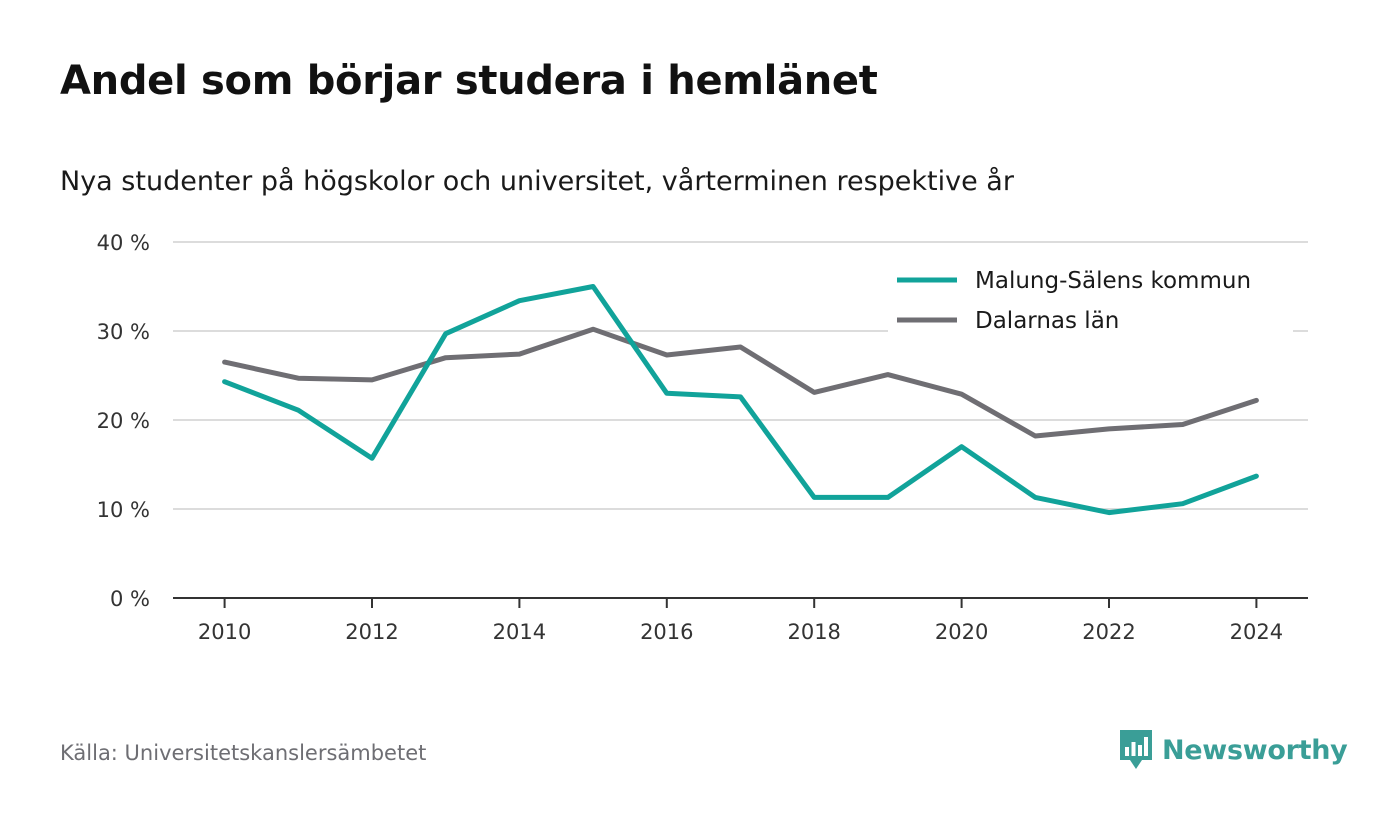  I want to click on brand-name: Newsworthy, so click(1255, 750).